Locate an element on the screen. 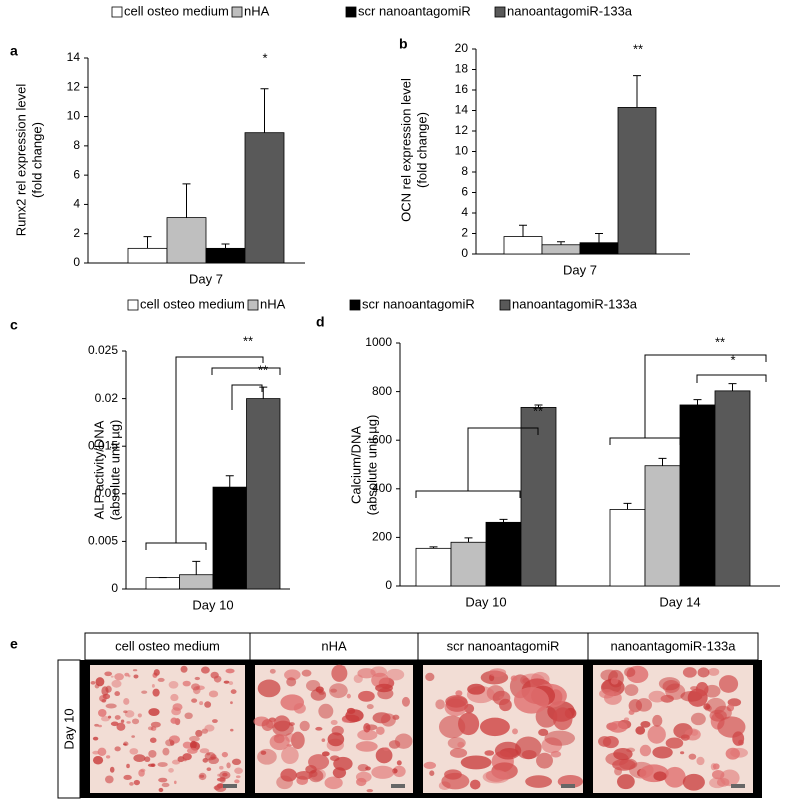  column-header: scr nanoantagomiR is located at coordinates (503, 645).